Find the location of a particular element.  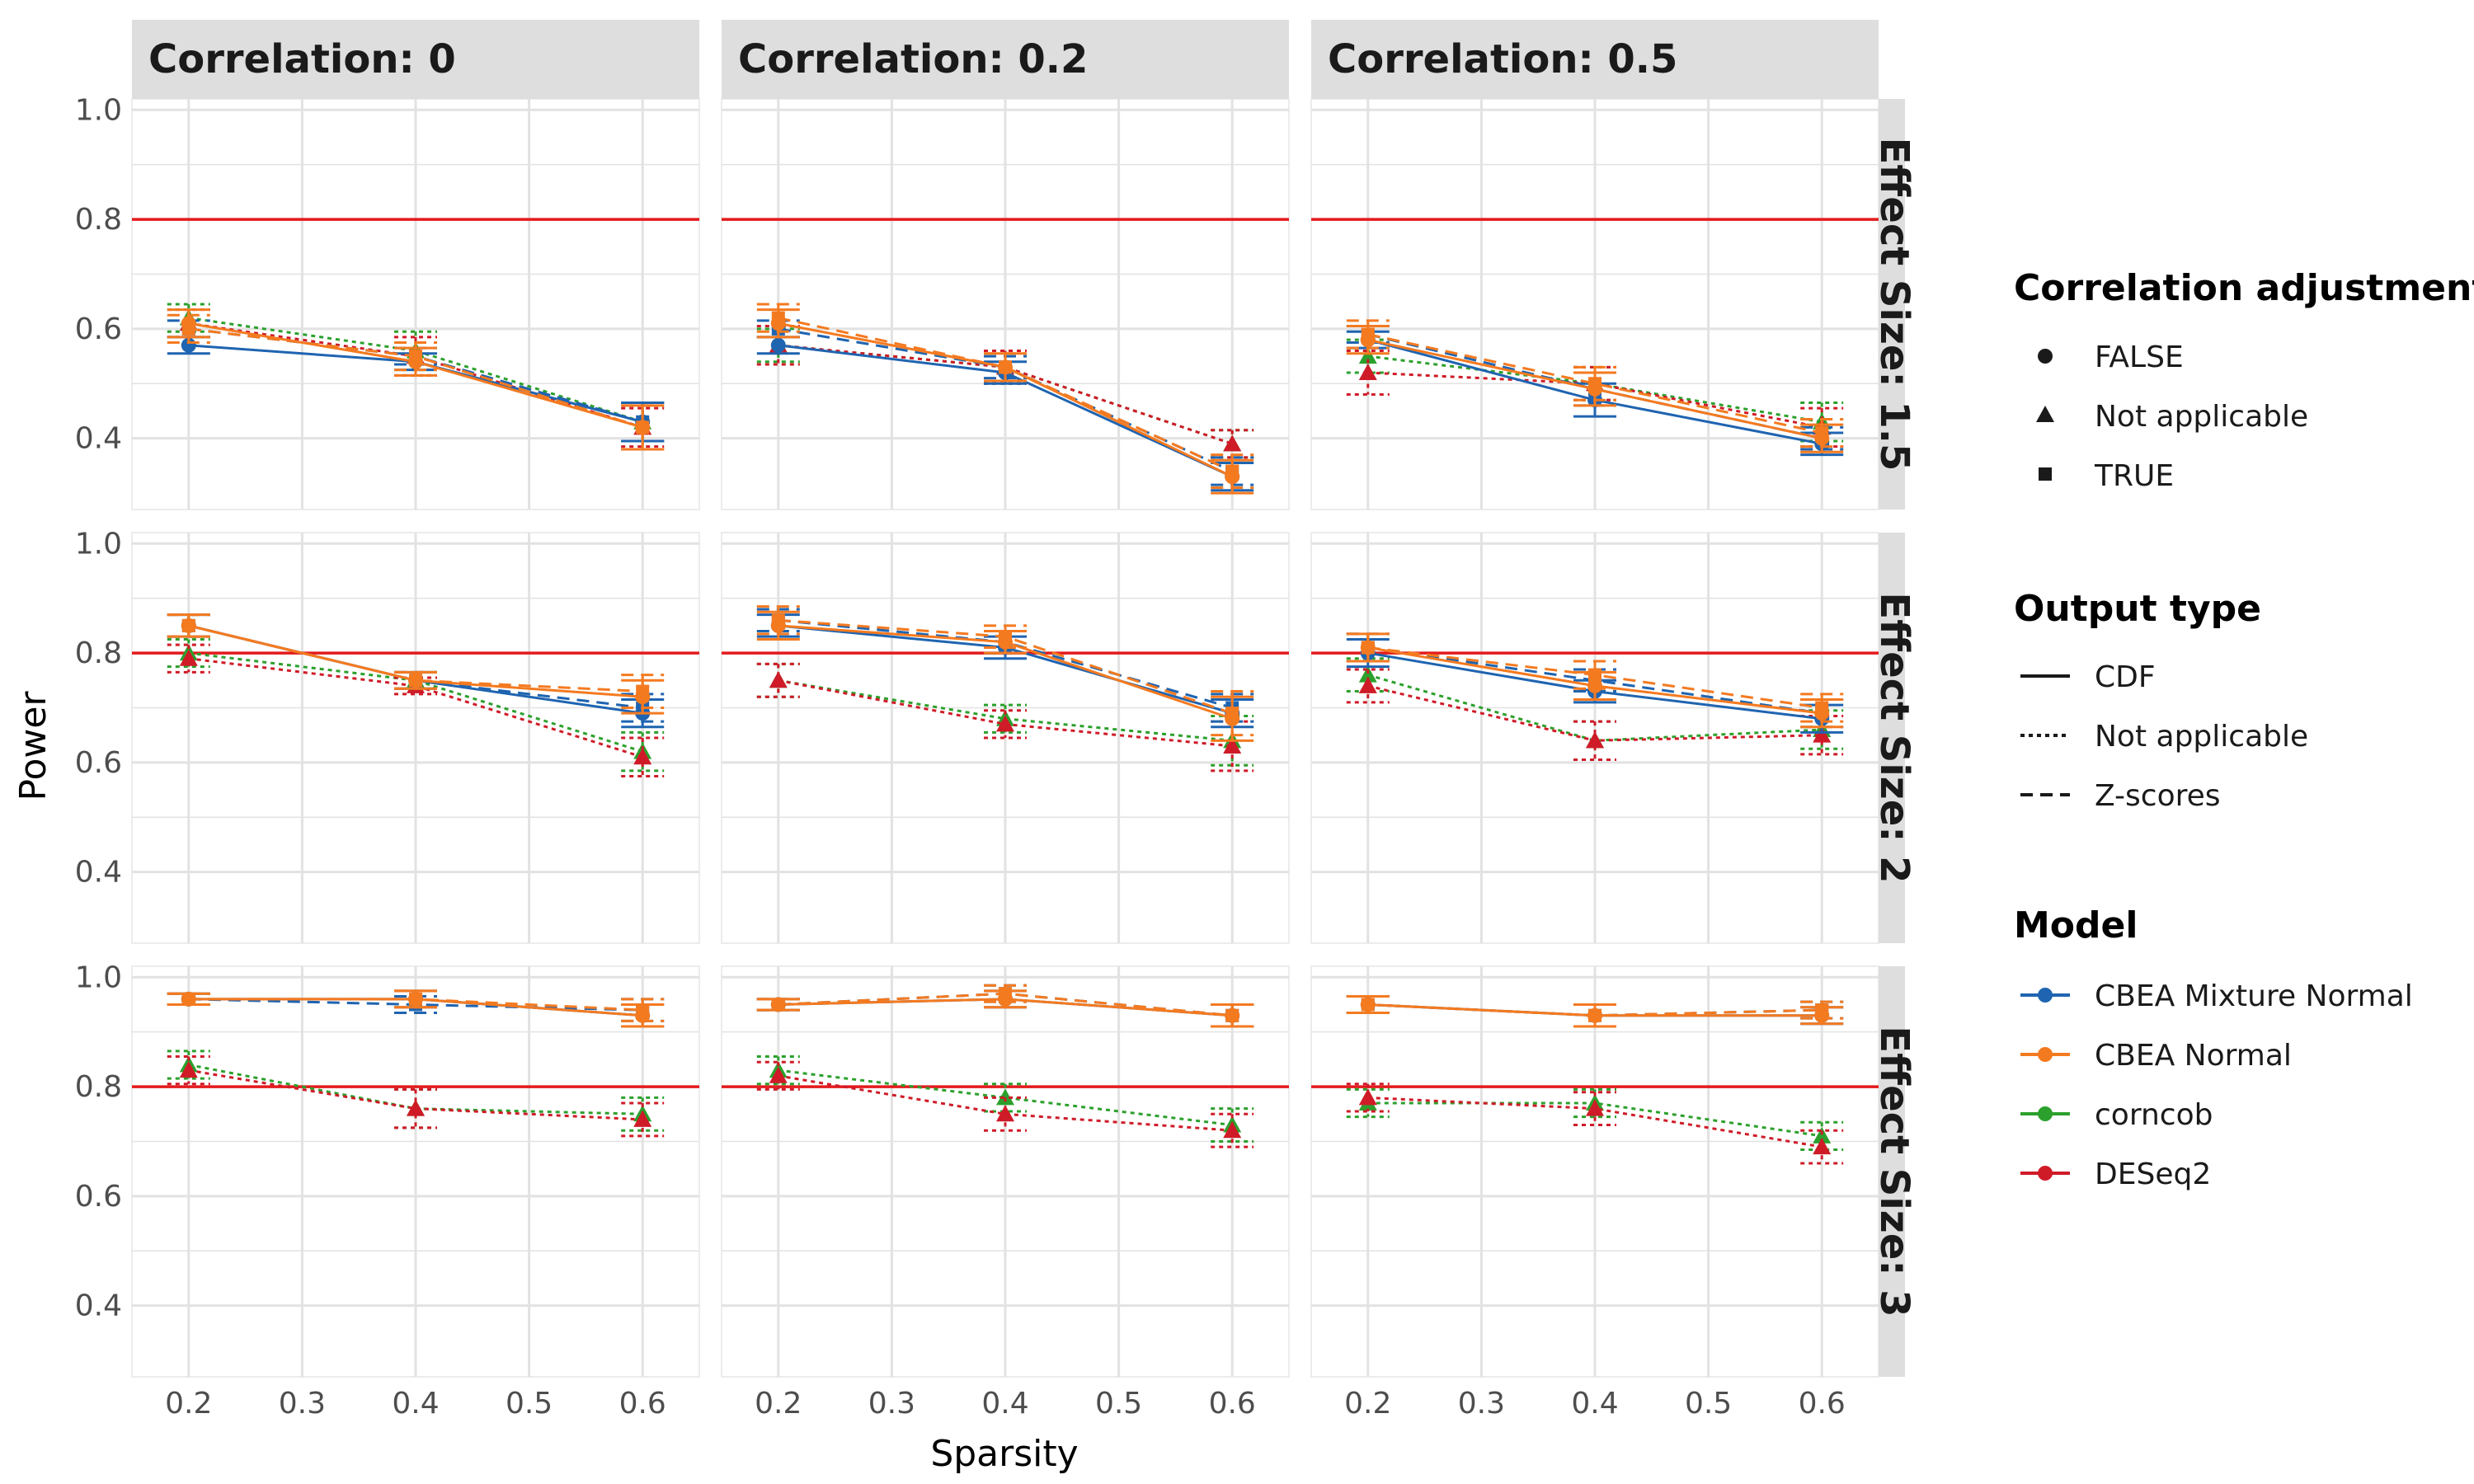

series-deseq2-not-applicable is located at coordinates (1595, 715).